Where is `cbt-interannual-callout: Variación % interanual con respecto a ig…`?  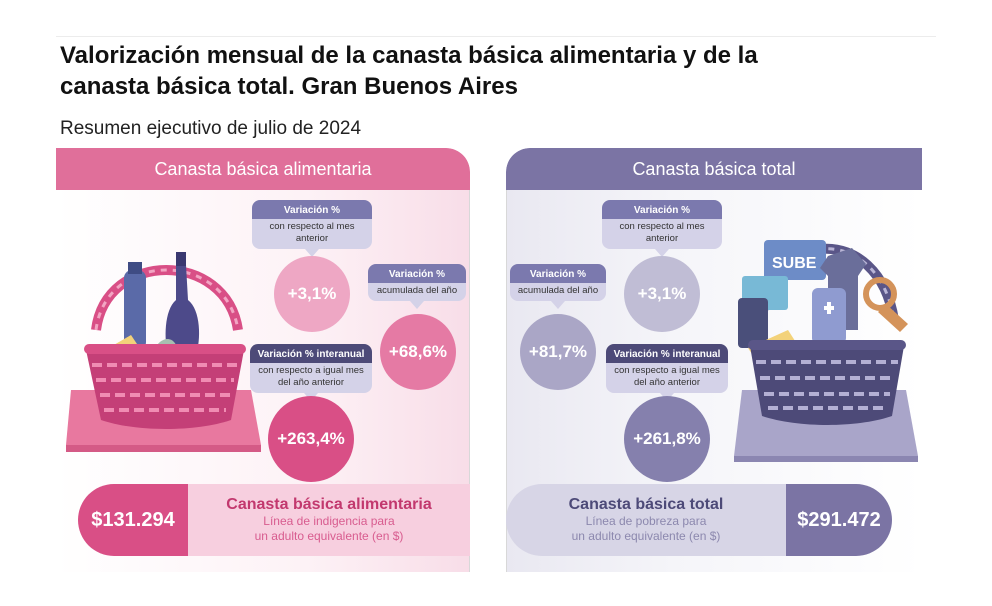
cbt-interannual-callout: Variación % interanual con respecto a ig… is located at coordinates (667, 372).